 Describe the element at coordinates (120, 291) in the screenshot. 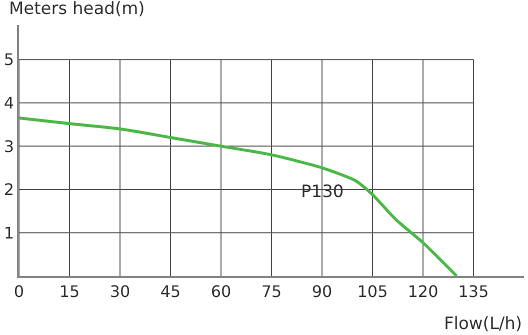

I see `x-tick-label: 30` at that location.